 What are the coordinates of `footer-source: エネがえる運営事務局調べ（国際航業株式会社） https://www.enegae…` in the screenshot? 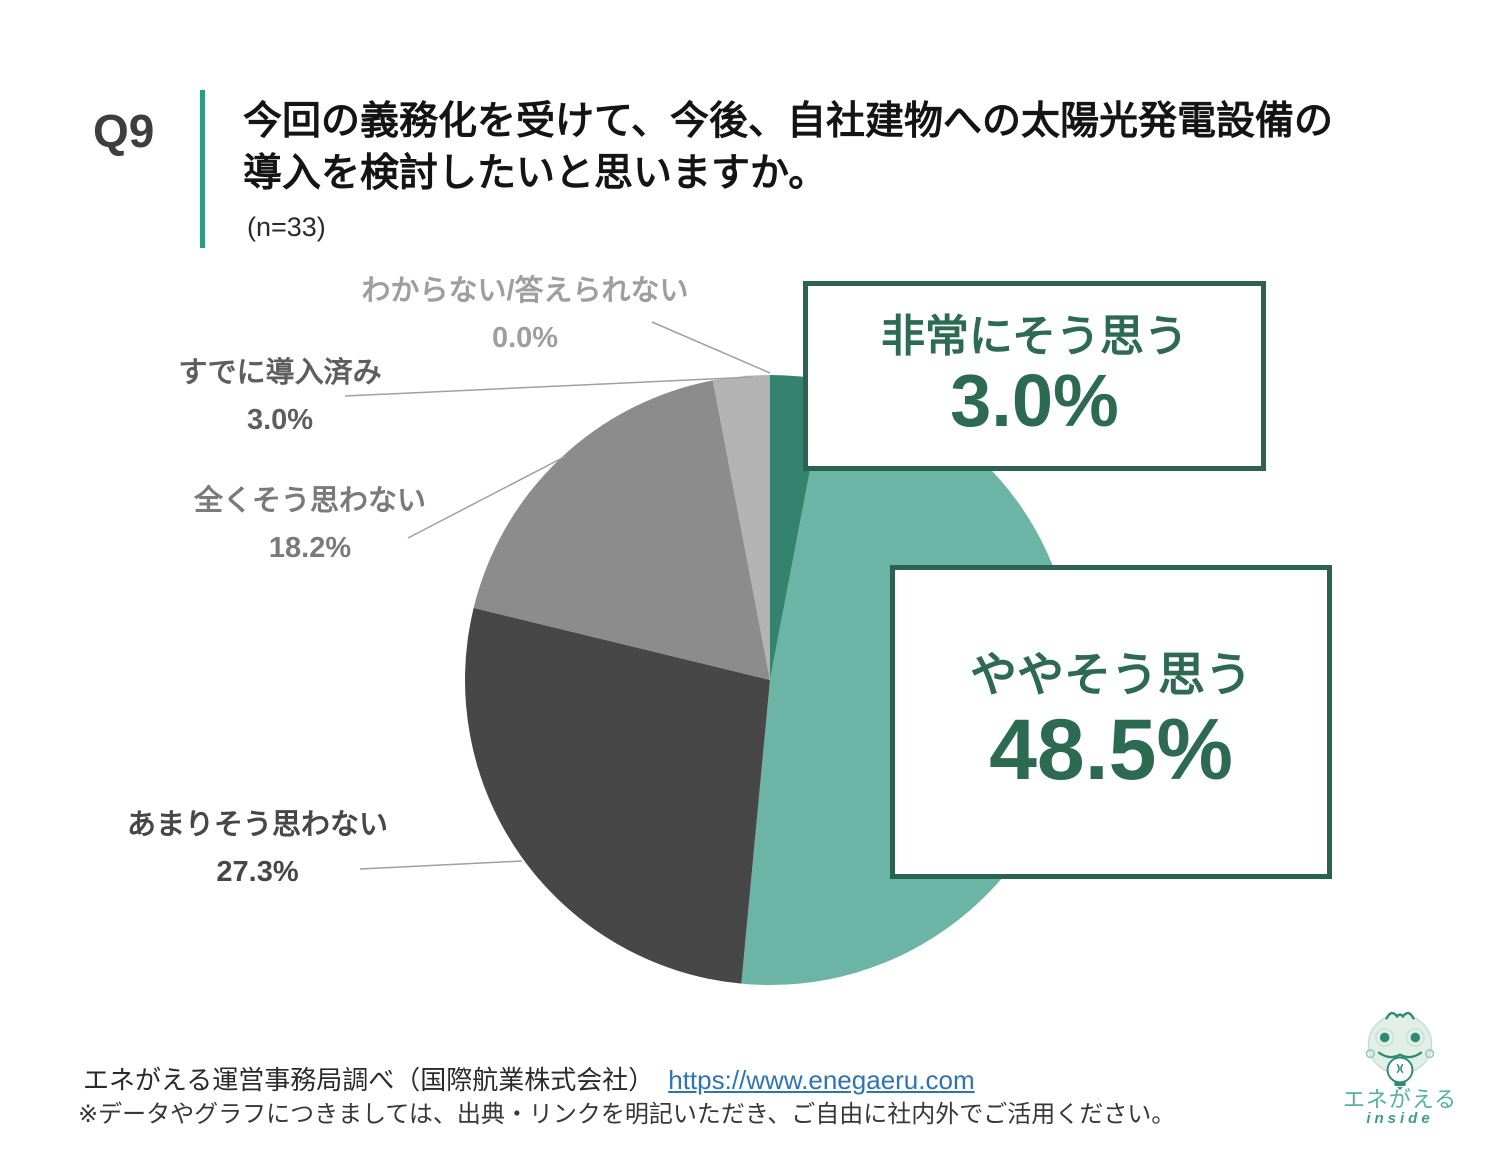 It's located at (529, 1078).